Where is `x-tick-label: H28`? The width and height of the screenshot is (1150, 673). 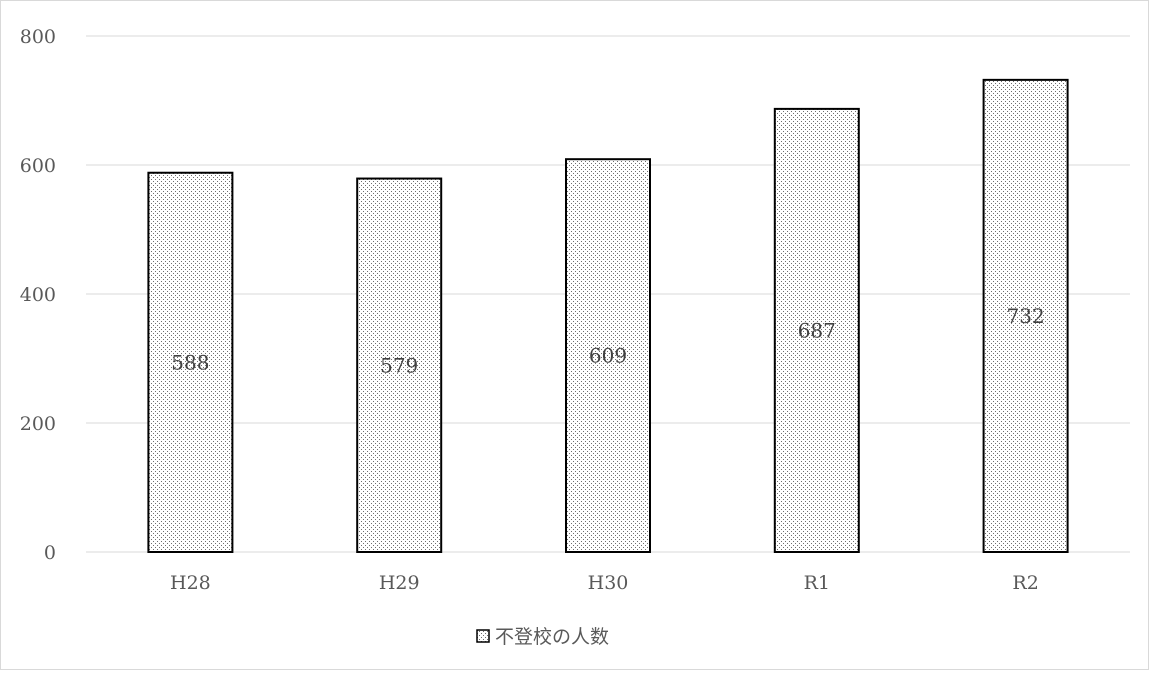 x-tick-label: H28 is located at coordinates (190, 583).